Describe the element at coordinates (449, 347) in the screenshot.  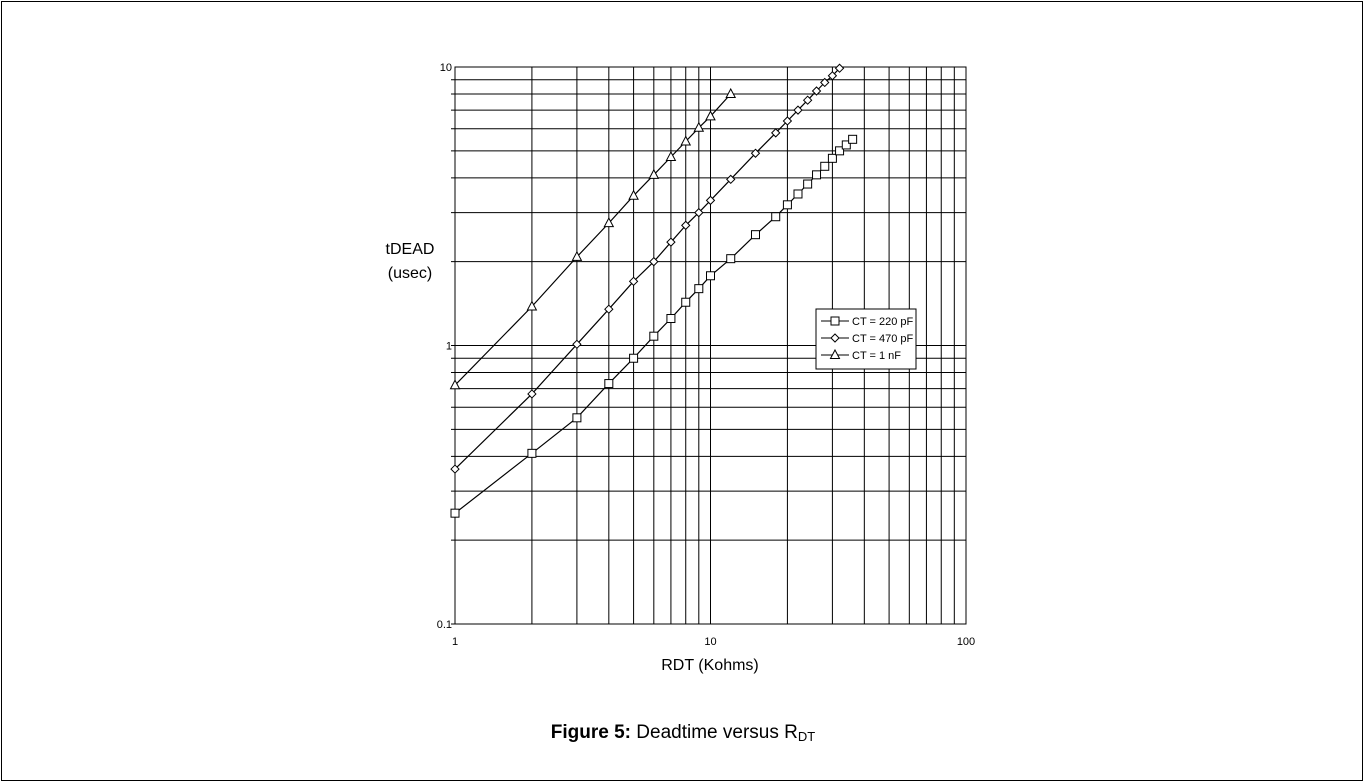
I see `y-tick-label: 1` at that location.